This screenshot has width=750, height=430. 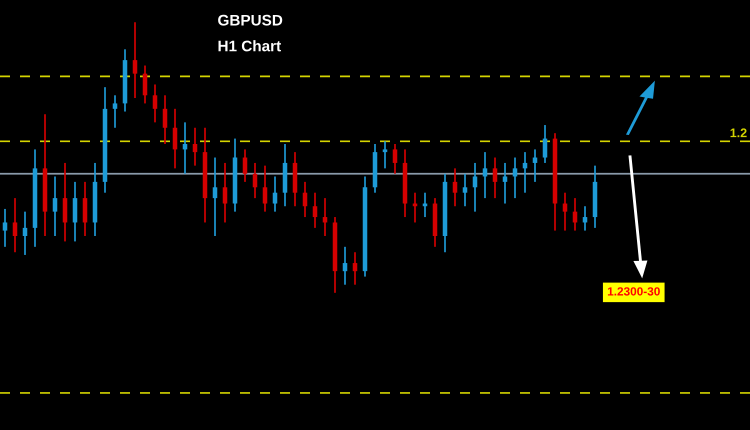 I want to click on text: H1 Chart, so click(x=249, y=46).